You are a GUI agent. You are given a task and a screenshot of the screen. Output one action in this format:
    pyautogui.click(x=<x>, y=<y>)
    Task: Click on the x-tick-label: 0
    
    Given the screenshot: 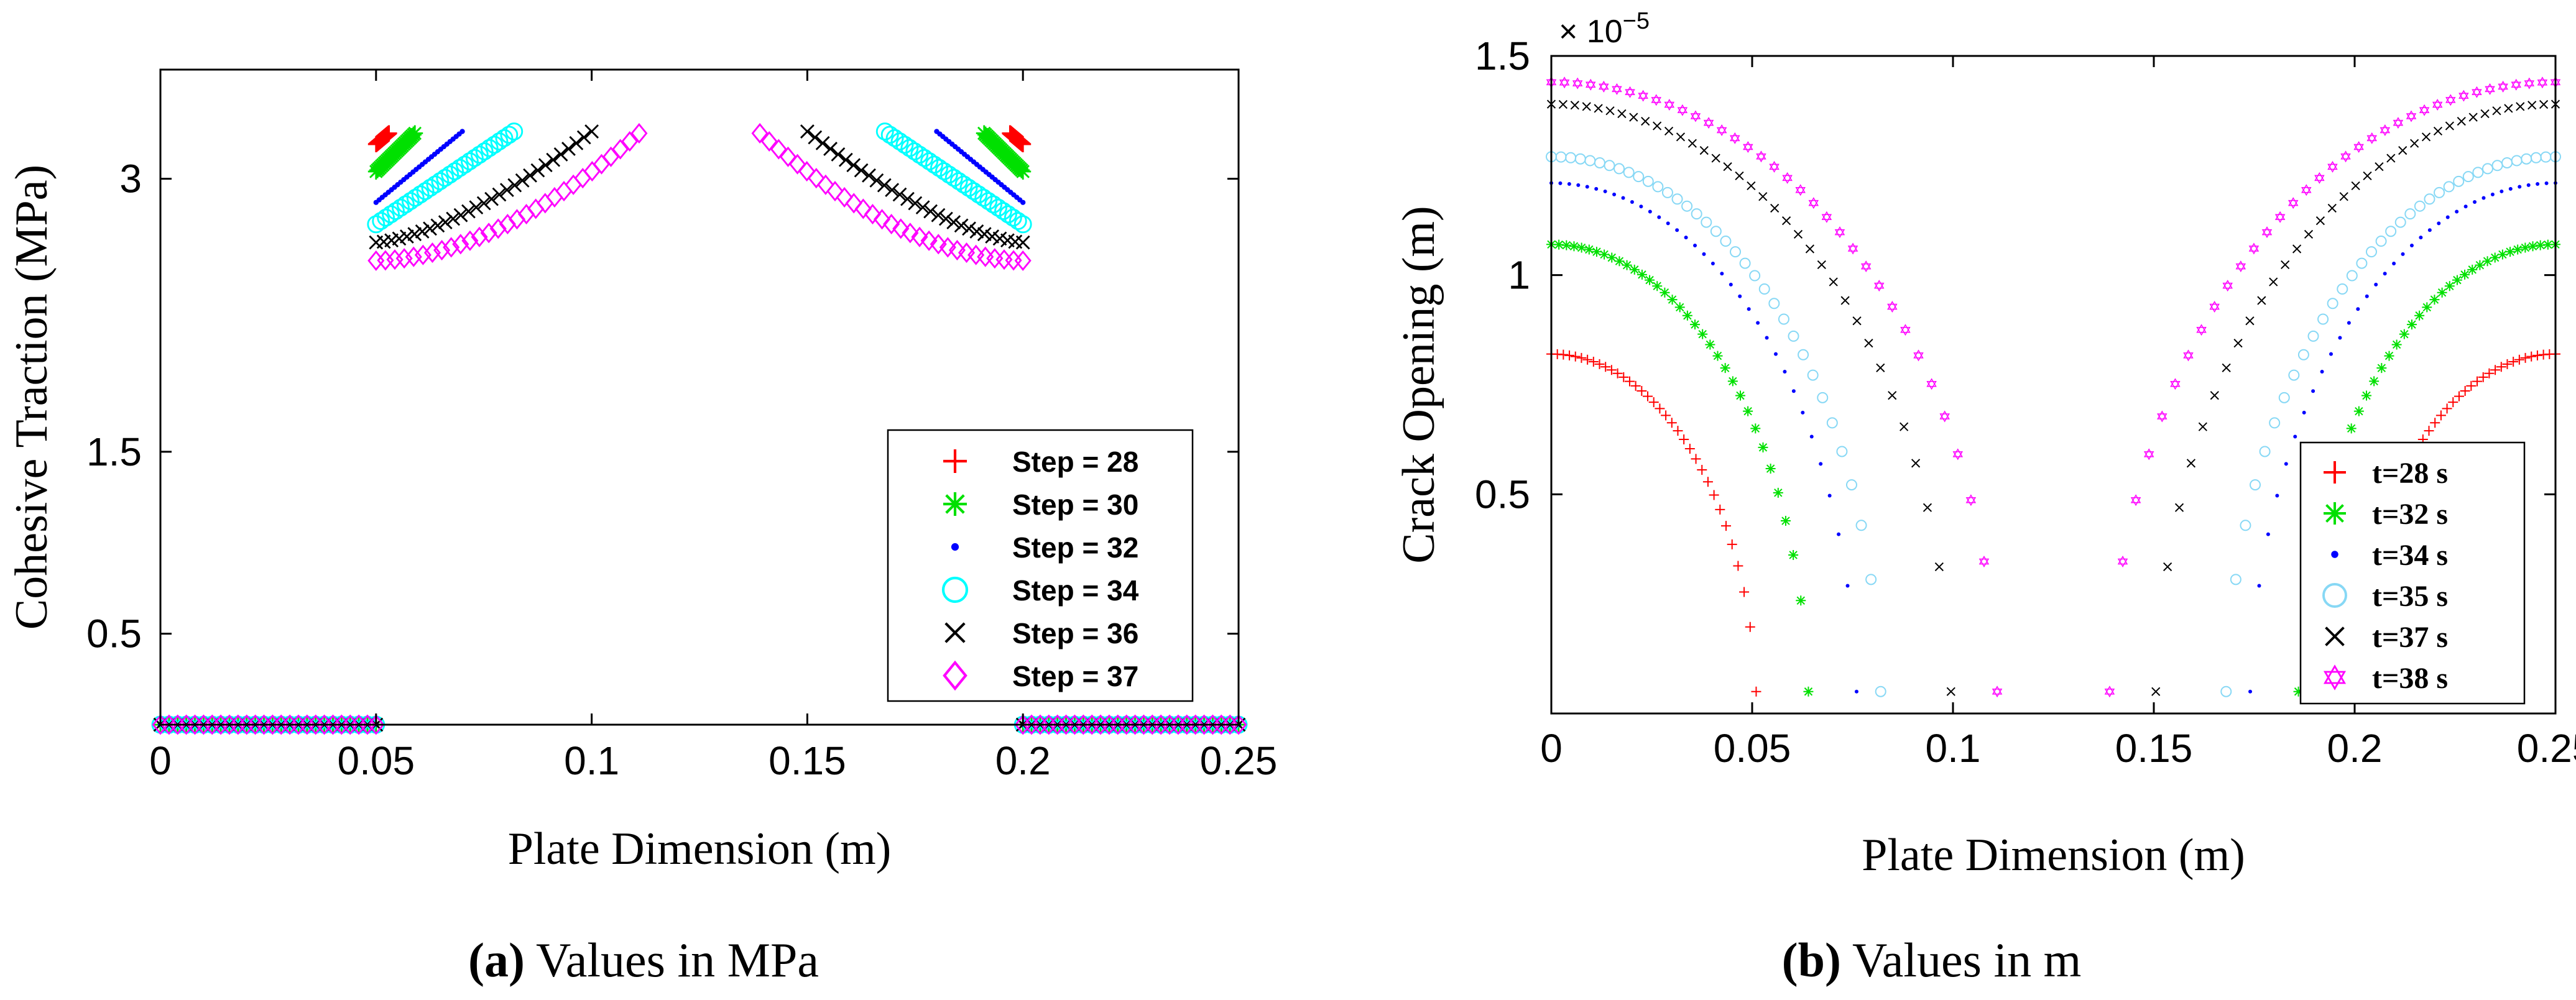 What is the action you would take?
    pyautogui.click(x=1551, y=748)
    